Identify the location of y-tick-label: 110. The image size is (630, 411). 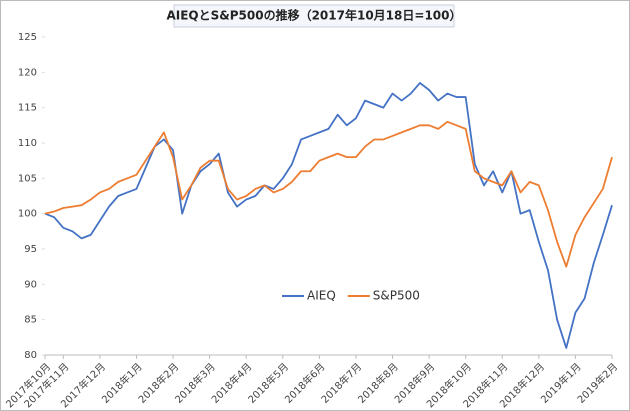
(27, 143).